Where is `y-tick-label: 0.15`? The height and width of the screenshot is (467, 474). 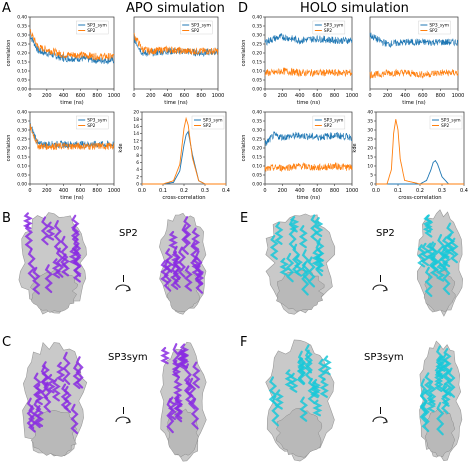 y-tick-label: 0.15 is located at coordinates (257, 158).